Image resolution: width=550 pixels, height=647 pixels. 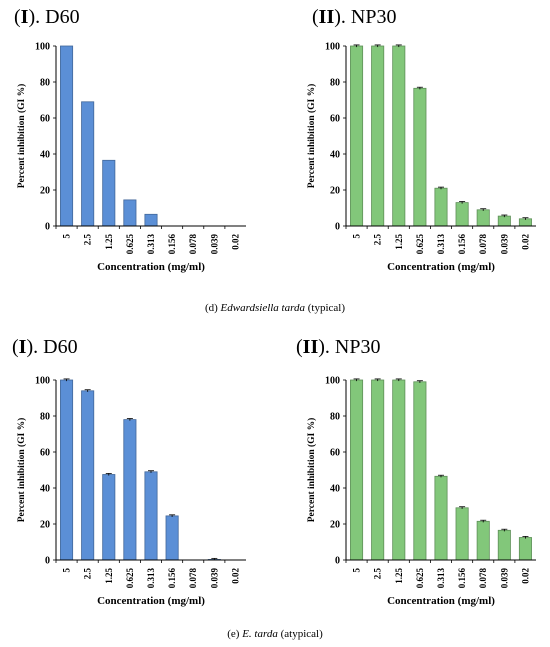 What do you see at coordinates (262, 308) in the screenshot?
I see `caption-species: Edwardsiella tarda` at bounding box center [262, 308].